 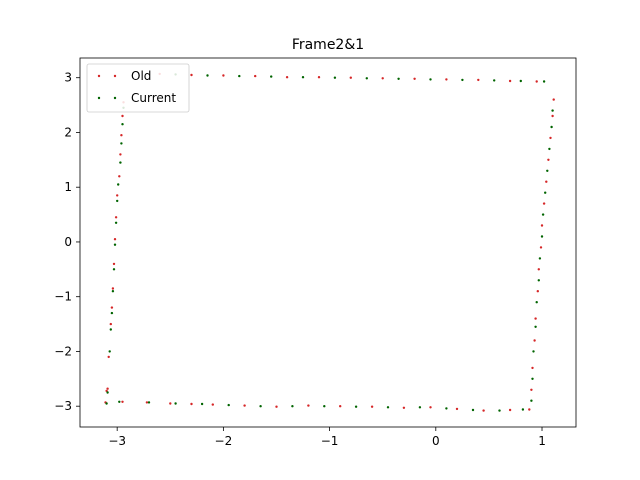 What do you see at coordinates (328, 45) in the screenshot?
I see `chart-title: Frame2&1` at bounding box center [328, 45].